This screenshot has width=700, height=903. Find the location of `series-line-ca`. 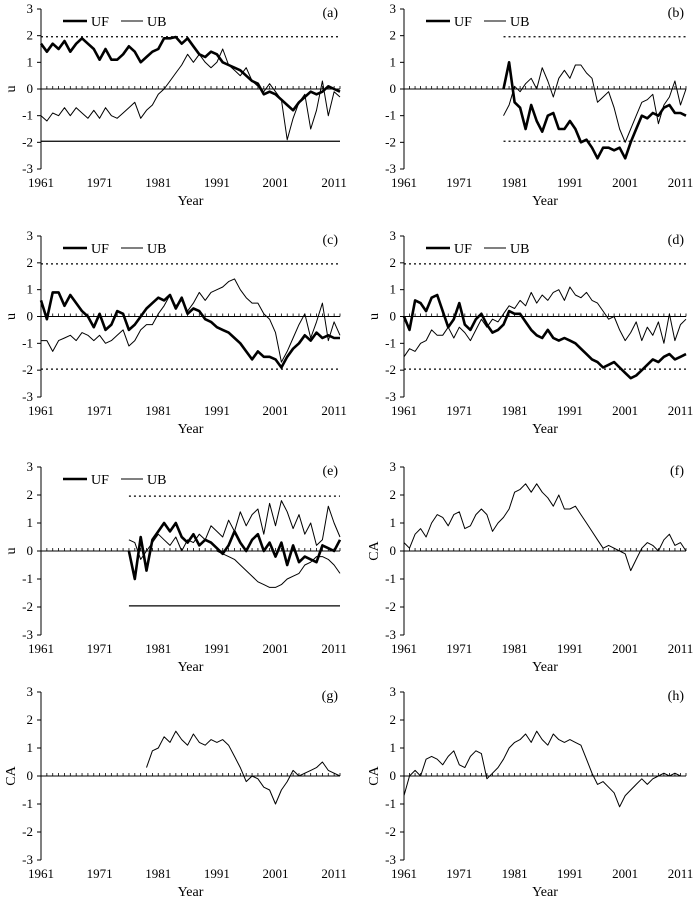

series-line-ca is located at coordinates (545, 527).